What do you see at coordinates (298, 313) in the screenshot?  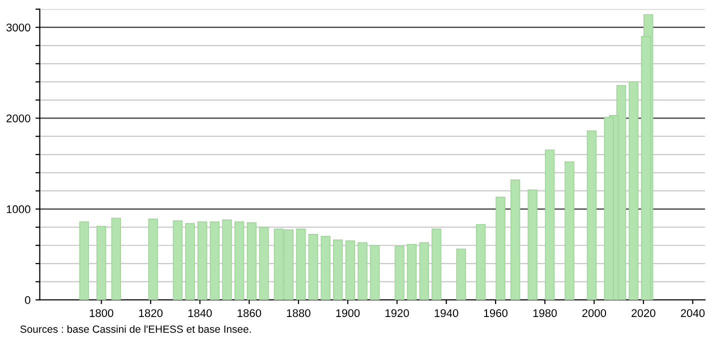 I see `x-tick-label: 1880` at bounding box center [298, 313].